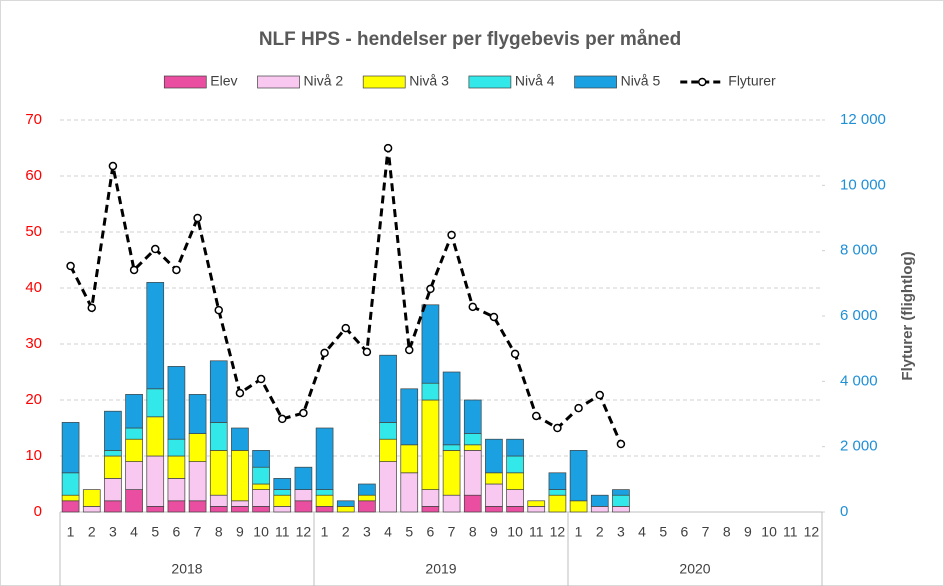 Image resolution: width=944 pixels, height=586 pixels. What do you see at coordinates (71, 532) in the screenshot?
I see `x-tick-label: 1` at bounding box center [71, 532].